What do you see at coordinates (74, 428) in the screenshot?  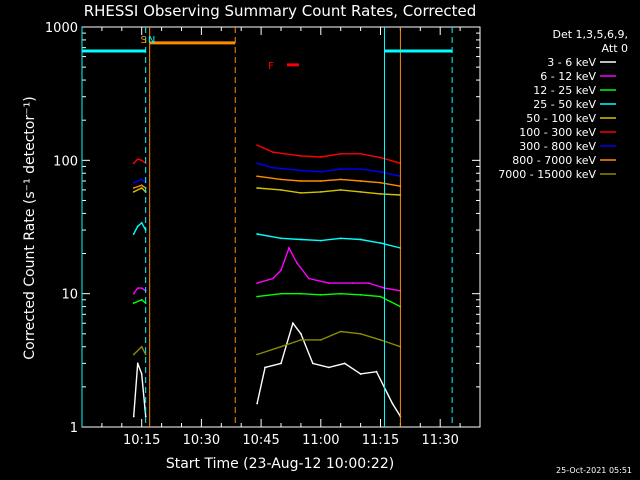 I see `y-tick-label: 1` at bounding box center [74, 428].